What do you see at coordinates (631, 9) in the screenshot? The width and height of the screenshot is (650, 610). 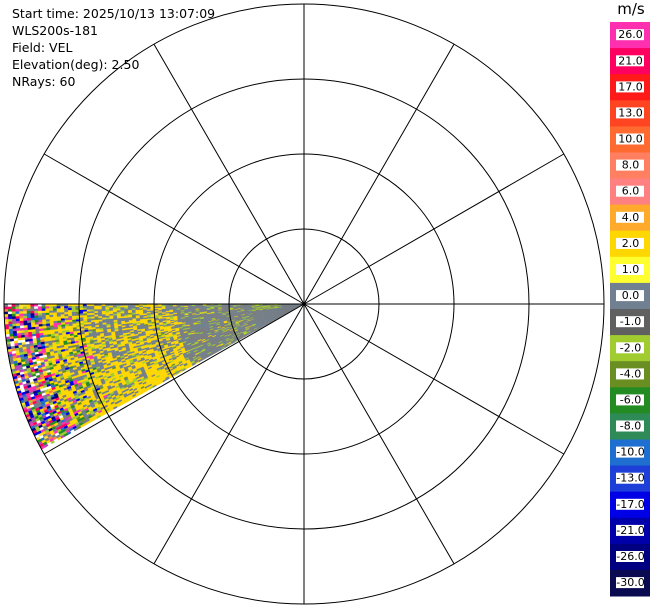 I see `colorbar-unit-label: m/s` at bounding box center [631, 9].